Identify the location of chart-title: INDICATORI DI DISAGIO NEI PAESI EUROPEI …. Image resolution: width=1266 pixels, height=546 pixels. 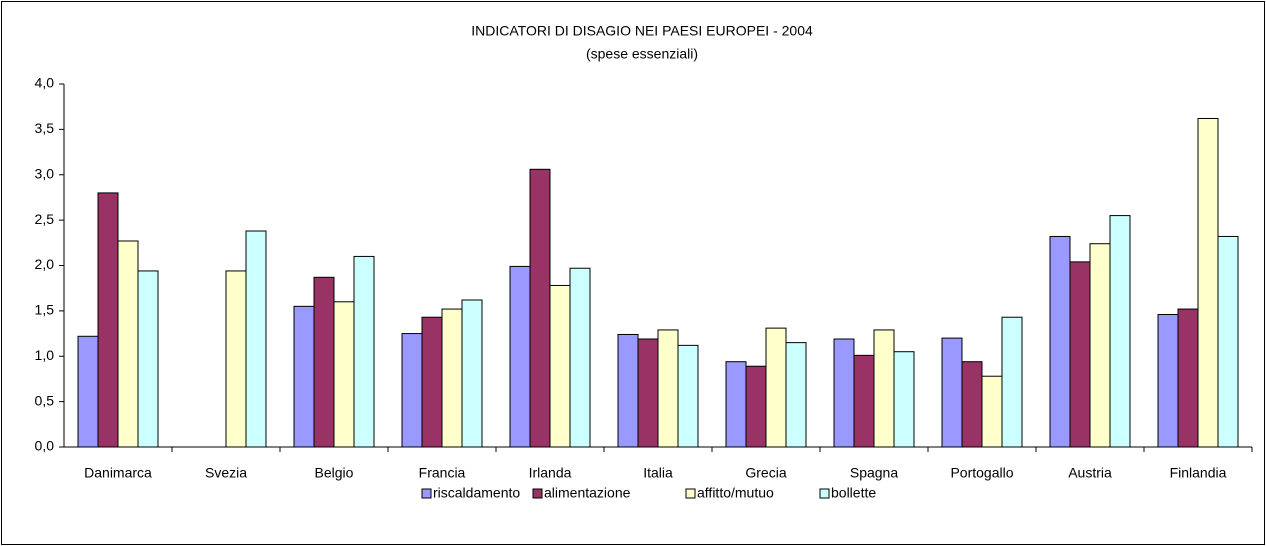
(642, 31).